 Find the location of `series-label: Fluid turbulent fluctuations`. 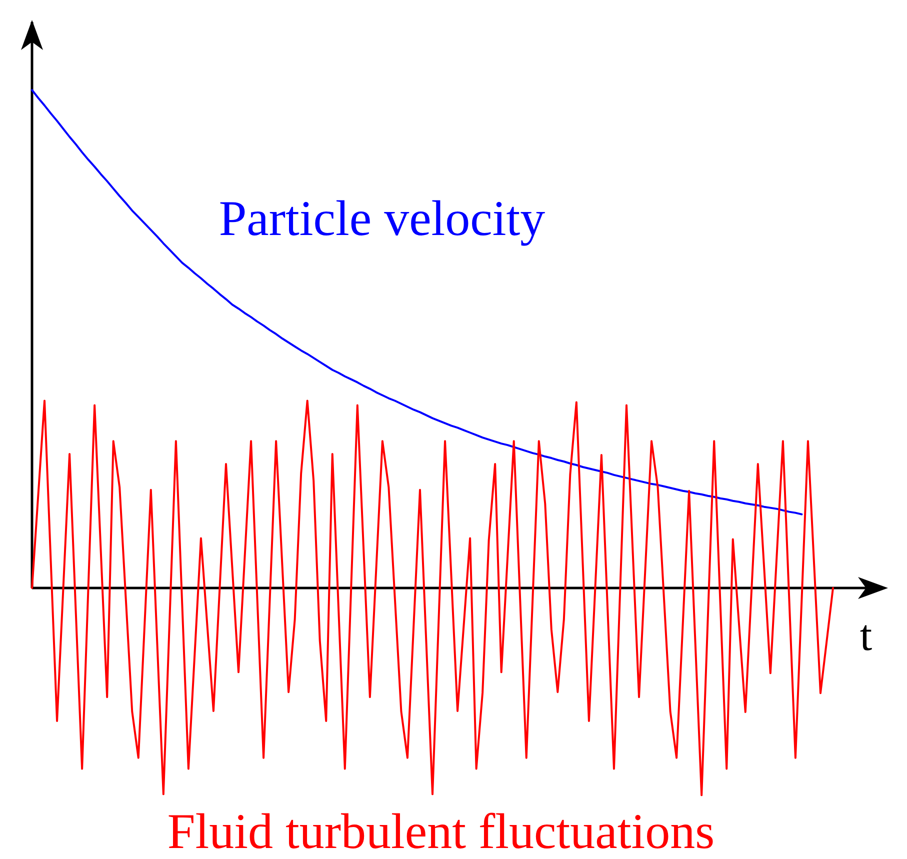

series-label: Fluid turbulent fluctuations is located at coordinates (441, 831).